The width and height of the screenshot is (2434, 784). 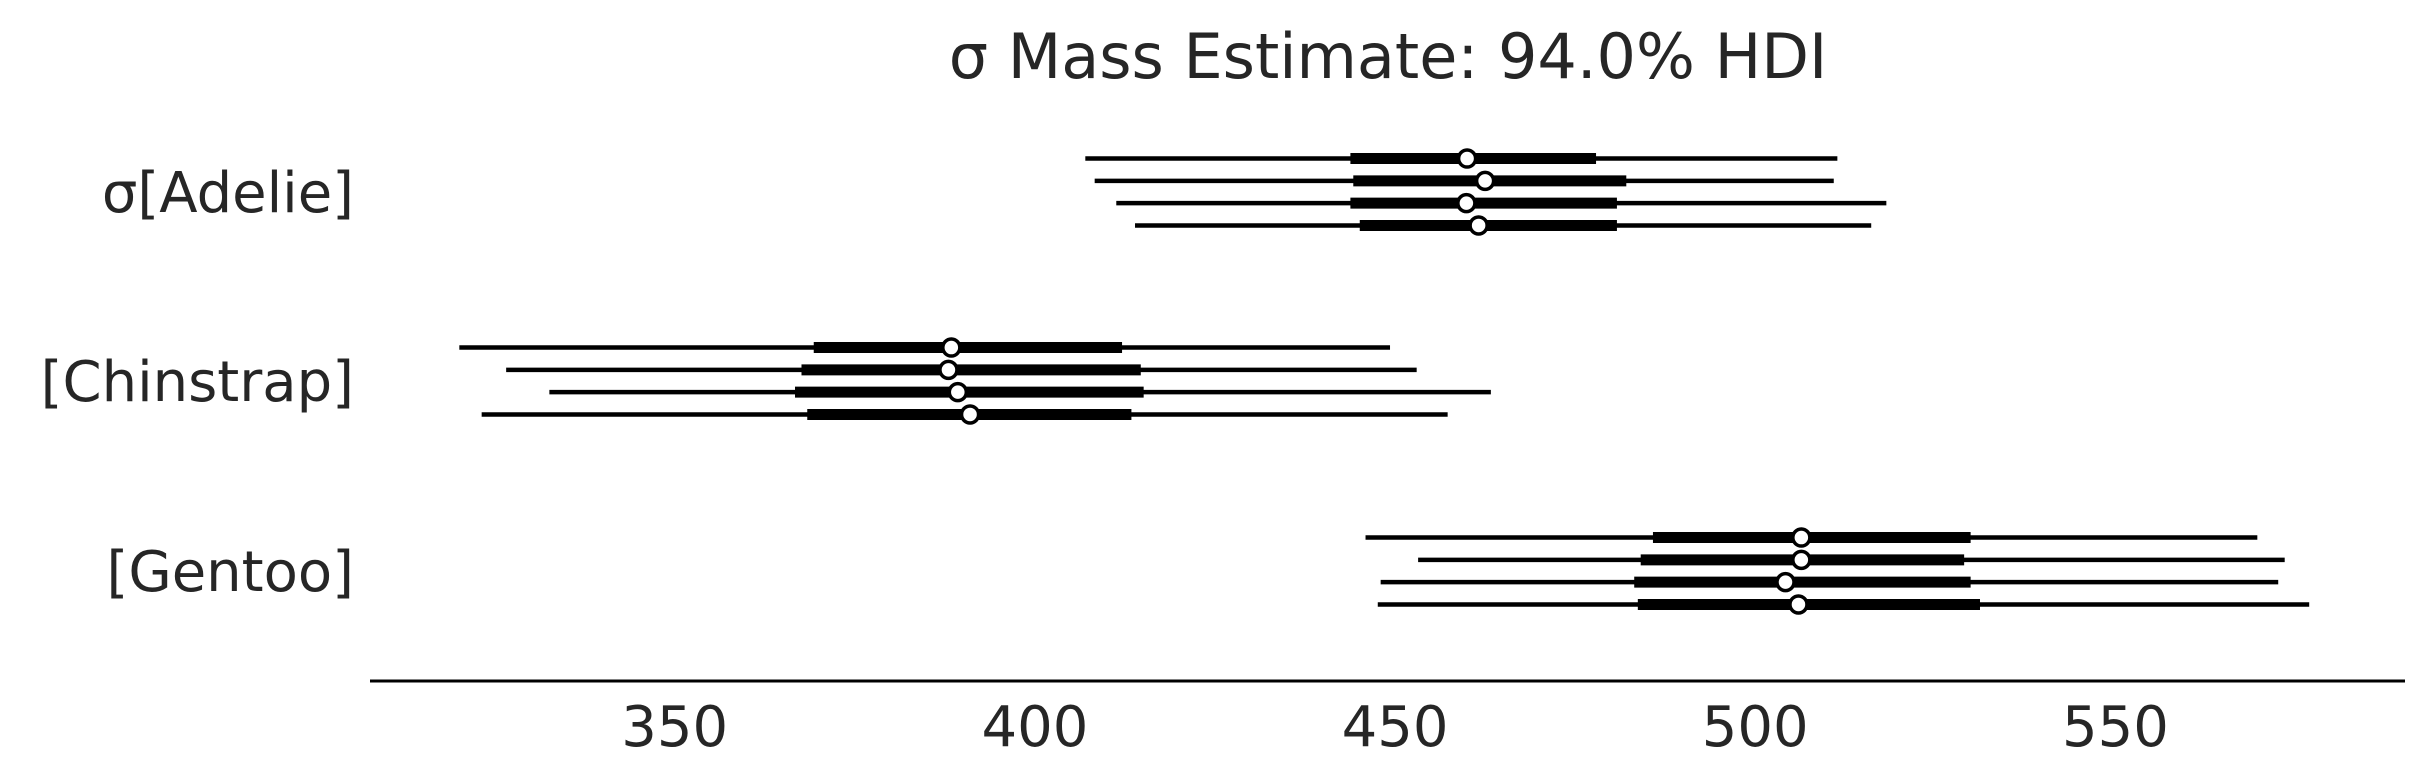 I want to click on row-1: σ[Adelie], so click(x=994, y=192).